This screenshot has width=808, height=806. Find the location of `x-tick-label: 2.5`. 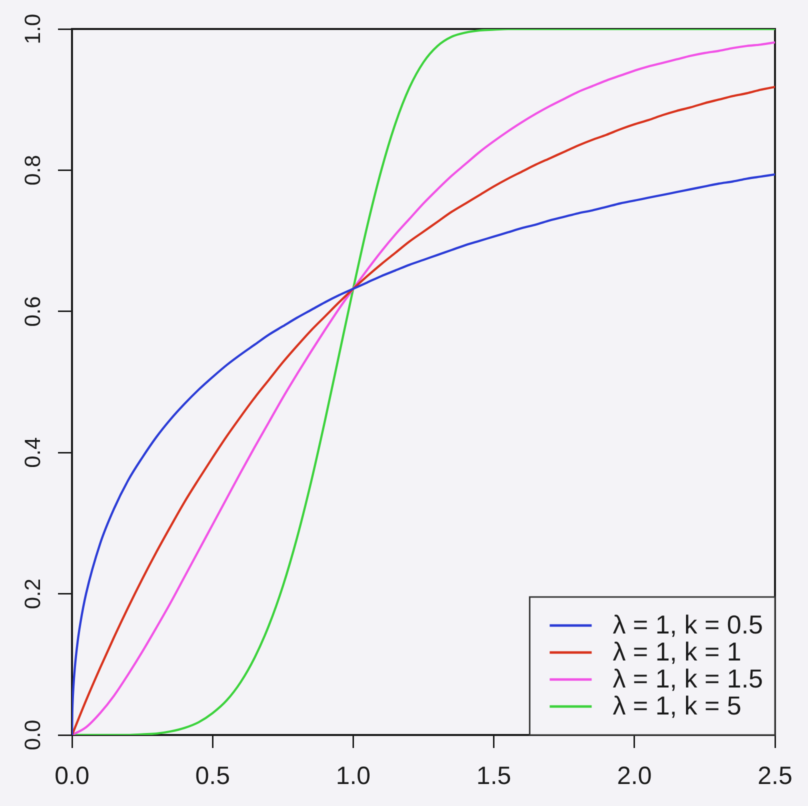

x-tick-label: 2.5 is located at coordinates (775, 776).